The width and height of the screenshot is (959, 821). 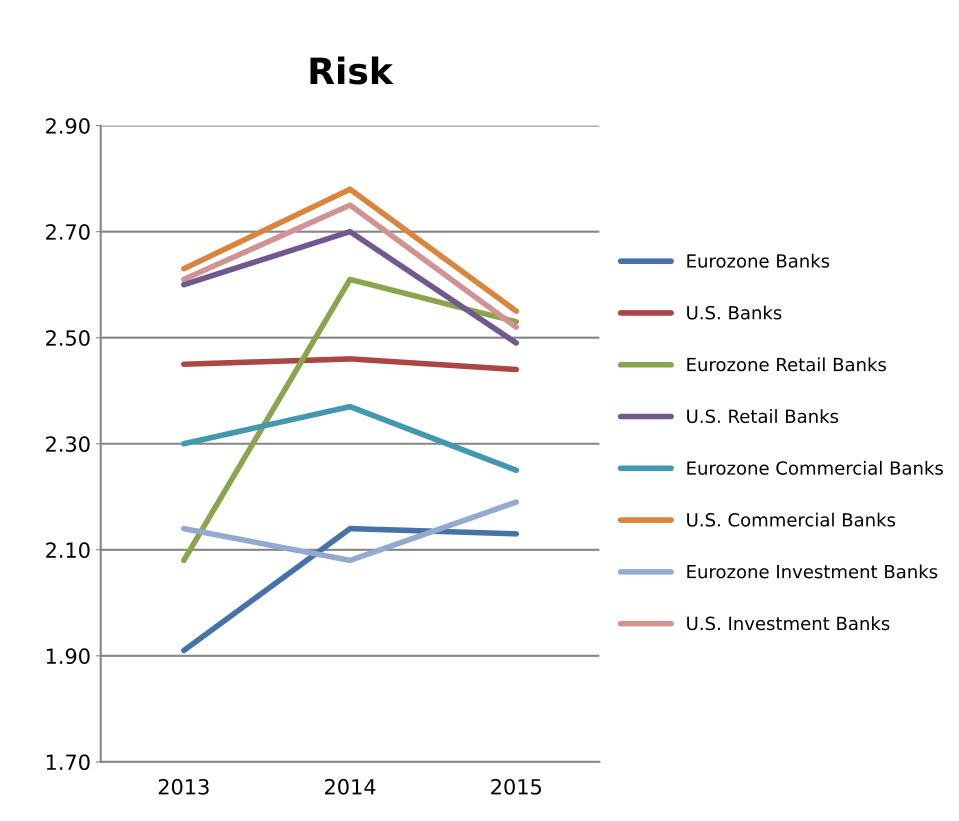 I want to click on legend-label: U.S. Banks, so click(x=734, y=313).